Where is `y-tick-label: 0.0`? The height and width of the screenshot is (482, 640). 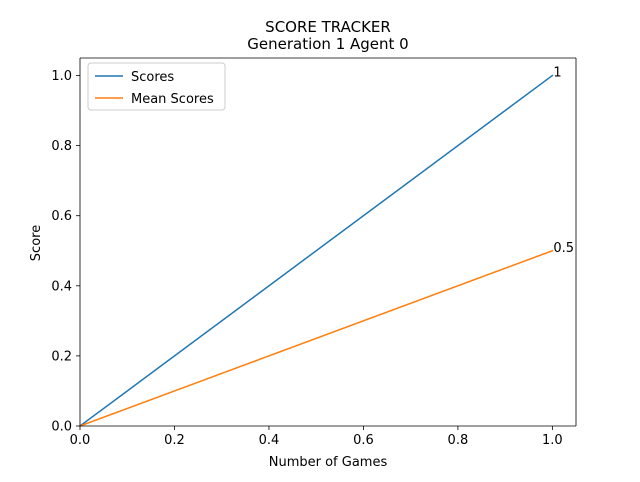
y-tick-label: 0.0 is located at coordinates (61, 427).